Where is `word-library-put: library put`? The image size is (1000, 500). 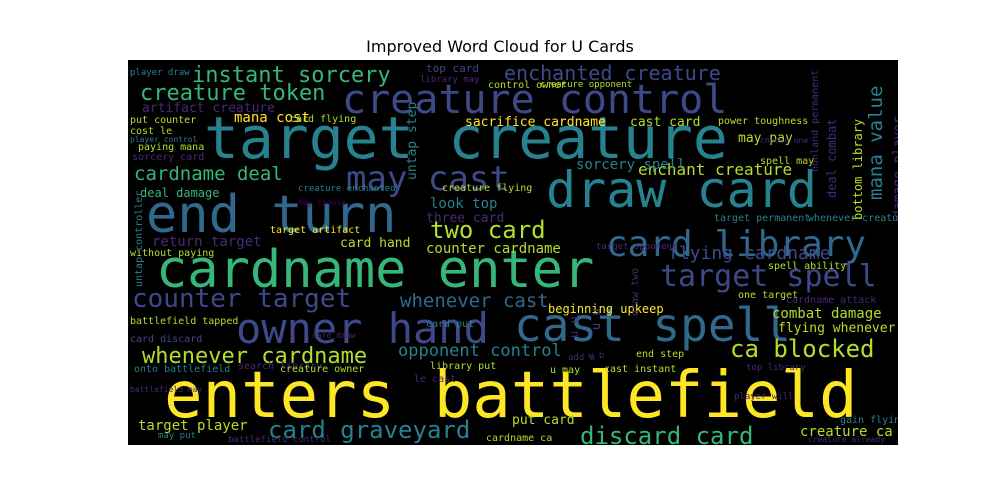 word-library-put: library put is located at coordinates (463, 366).